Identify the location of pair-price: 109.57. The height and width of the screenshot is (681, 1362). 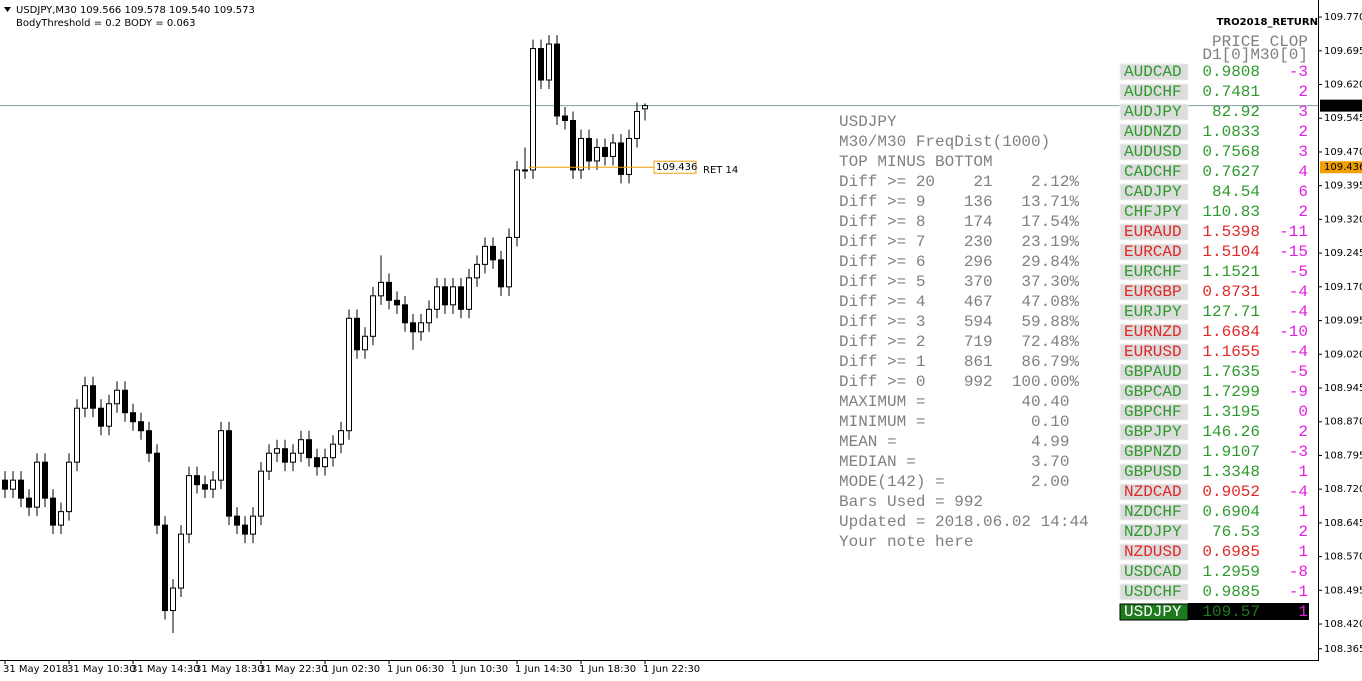
(1231, 612).